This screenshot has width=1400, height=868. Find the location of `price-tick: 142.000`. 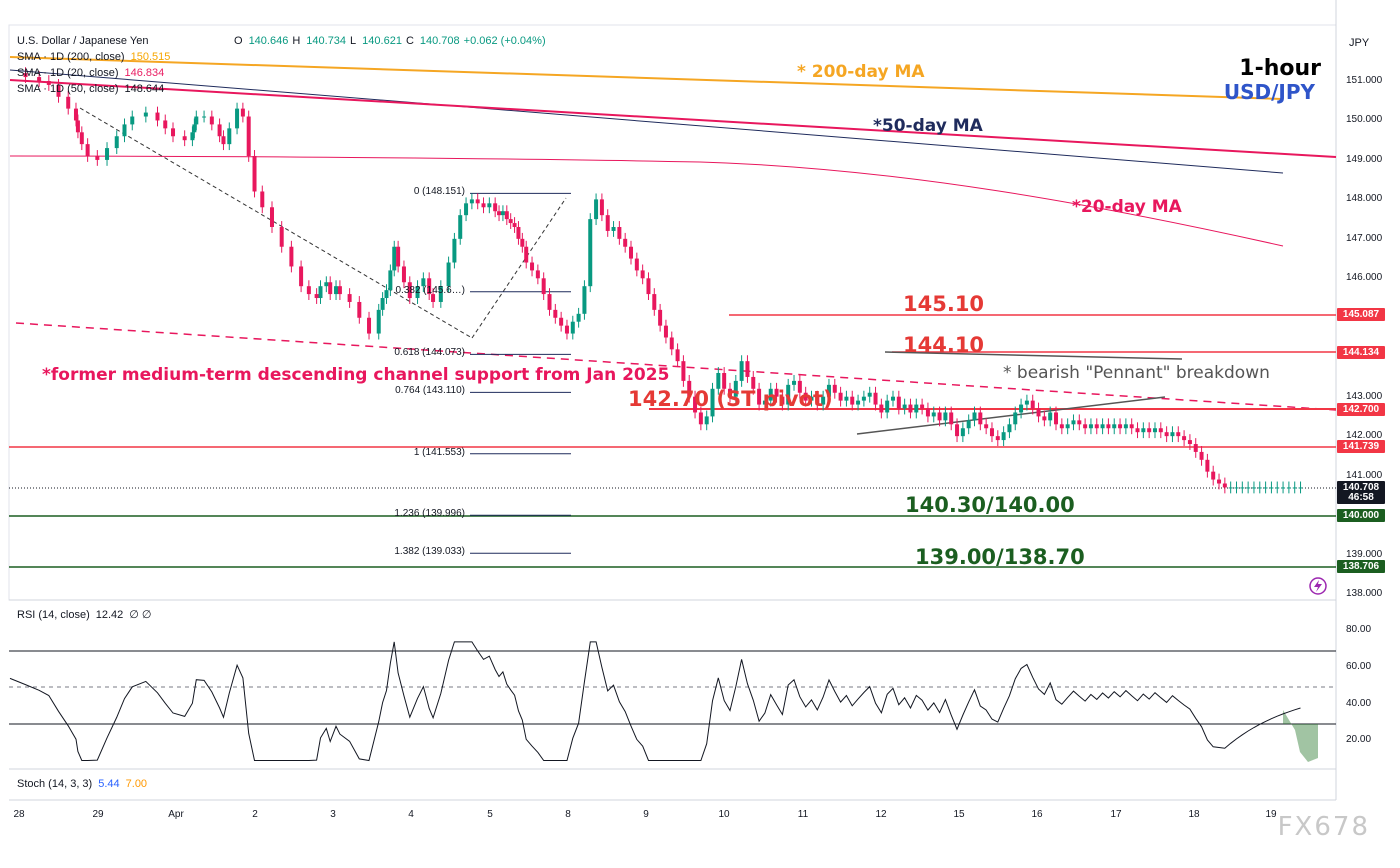

price-tick: 142.000 is located at coordinates (1364, 436).